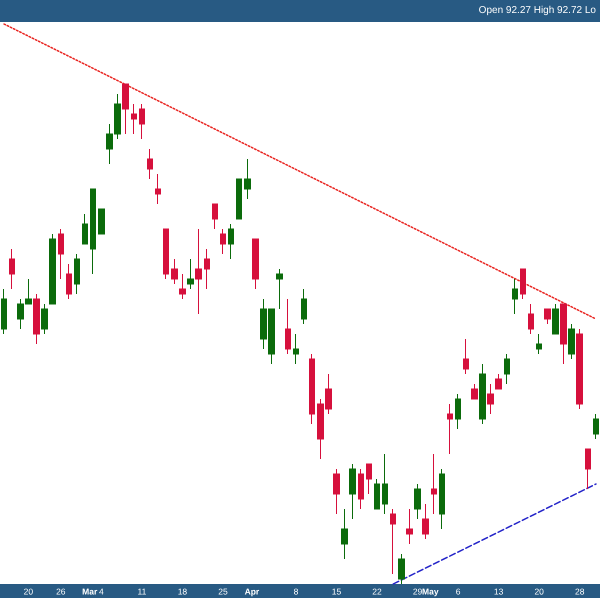  What do you see at coordinates (337, 591) in the screenshot?
I see `x-tick-label: 15` at bounding box center [337, 591].